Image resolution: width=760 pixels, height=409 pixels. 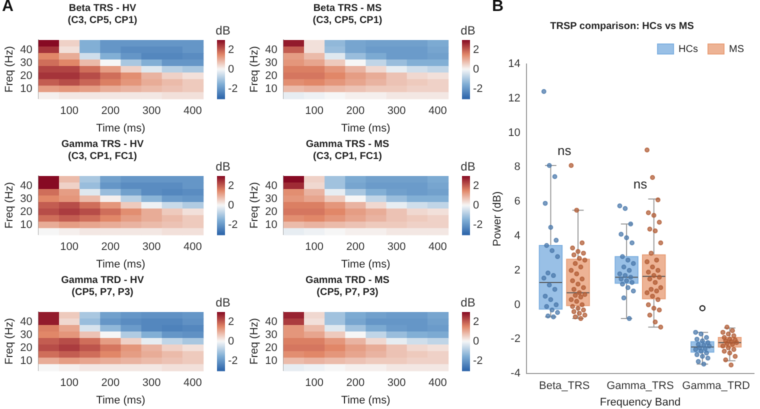 What do you see at coordinates (640, 386) in the screenshot?
I see `x-tick-label: Gamma_TRS` at bounding box center [640, 386].